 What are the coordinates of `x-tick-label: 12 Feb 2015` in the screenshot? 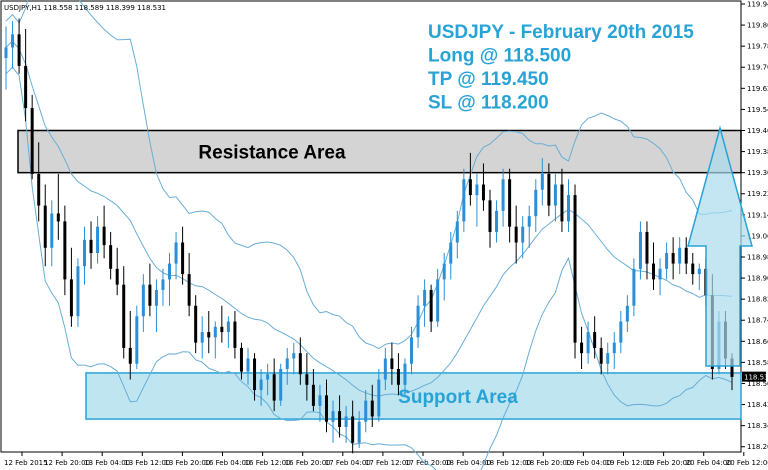 It's located at (26, 463).